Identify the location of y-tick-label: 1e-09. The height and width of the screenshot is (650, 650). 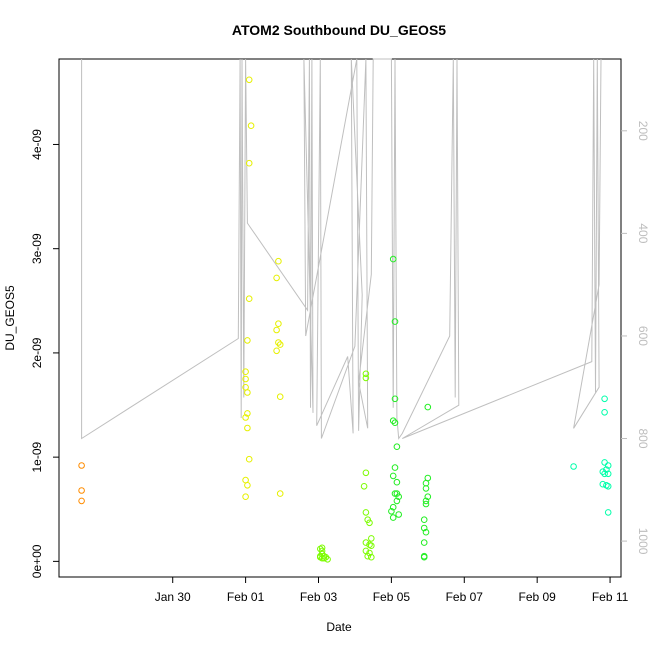
(37, 456).